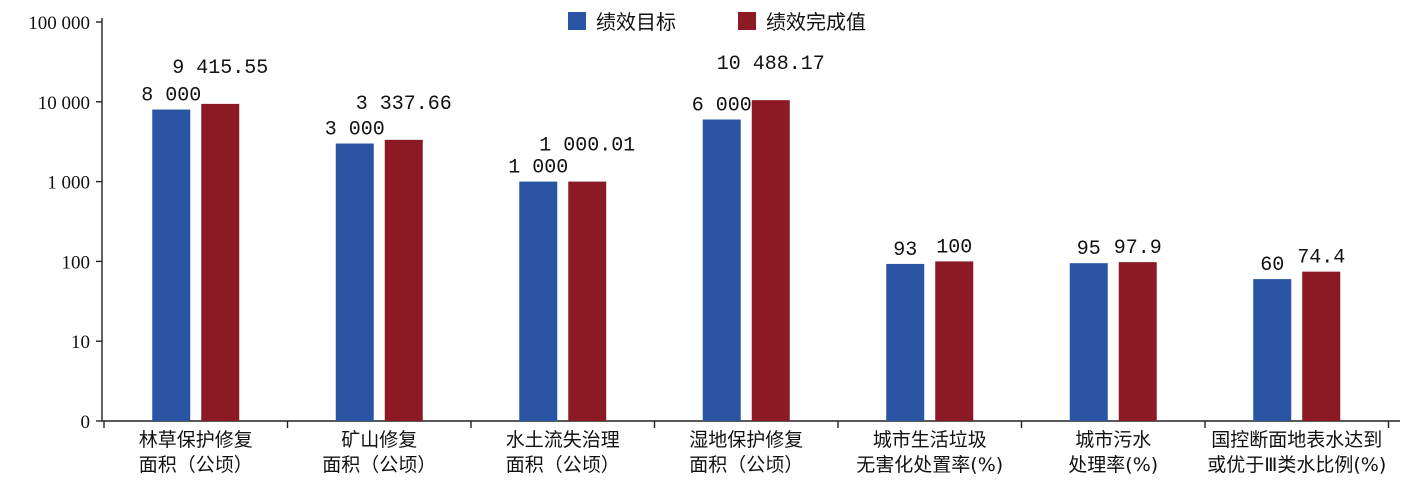 The width and height of the screenshot is (1413, 480). I want to click on legend: 绩效目标 绩效完成值, so click(717, 22).